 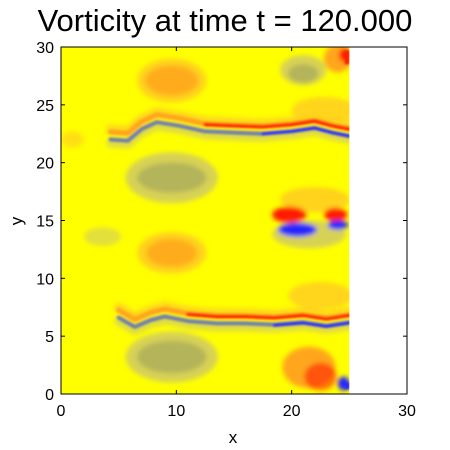 I want to click on edge-positive-strip-top, so click(x=347, y=57).